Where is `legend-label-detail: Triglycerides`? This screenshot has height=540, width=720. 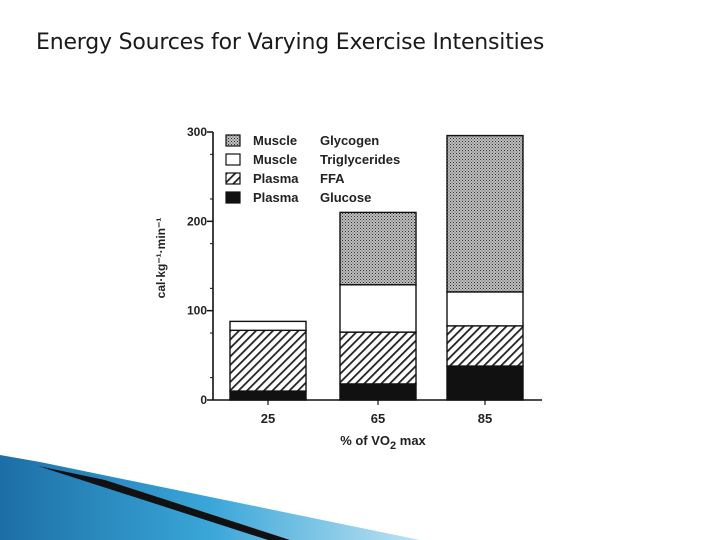
legend-label-detail: Triglycerides is located at coordinates (360, 159).